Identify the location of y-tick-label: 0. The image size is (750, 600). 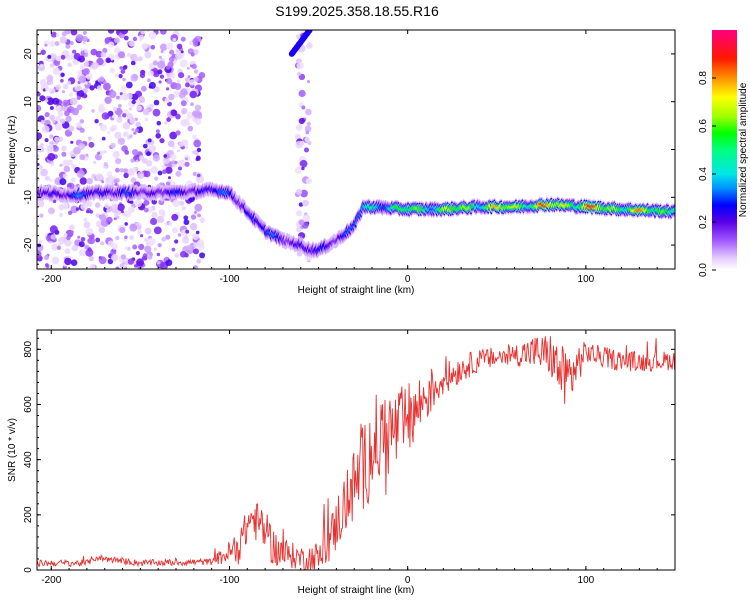
(28, 570).